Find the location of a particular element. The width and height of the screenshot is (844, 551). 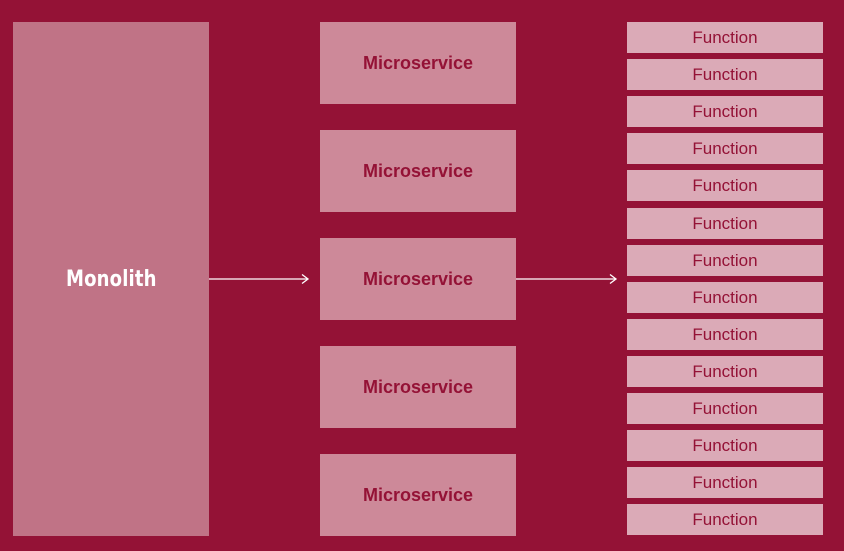

monolith-label: Monolith is located at coordinates (111, 279).